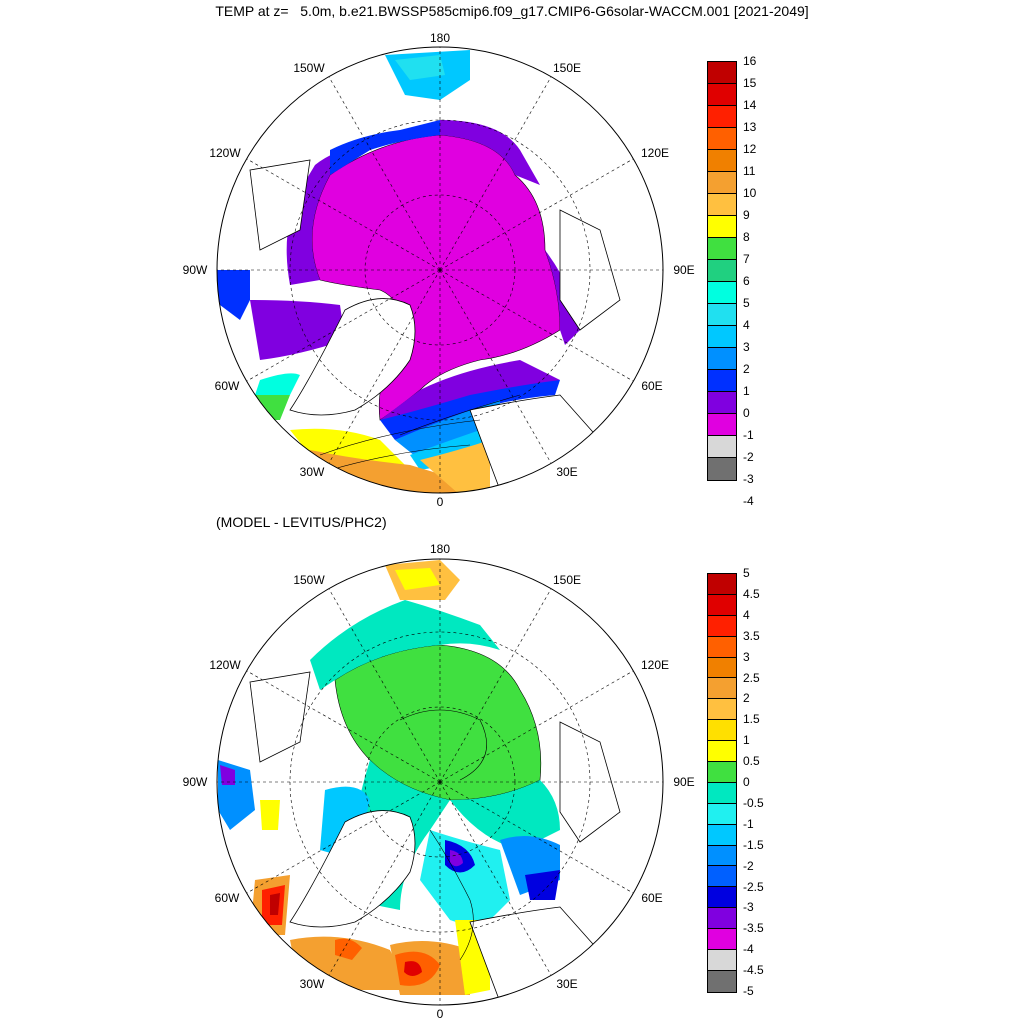  What do you see at coordinates (440, 38) in the screenshot?
I see `top-lon-180: 180` at bounding box center [440, 38].